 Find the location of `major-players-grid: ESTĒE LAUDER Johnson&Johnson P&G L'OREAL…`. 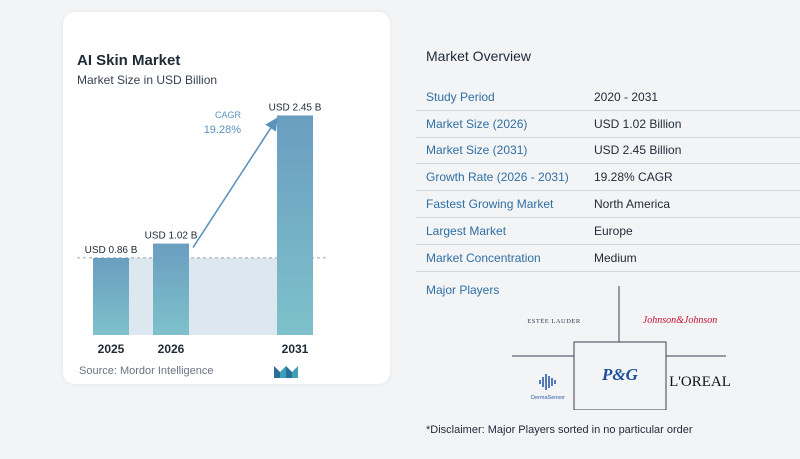

major-players-grid: ESTĒE LAUDER Johnson&Johnson P&G L'OREAL… is located at coordinates (621, 348).